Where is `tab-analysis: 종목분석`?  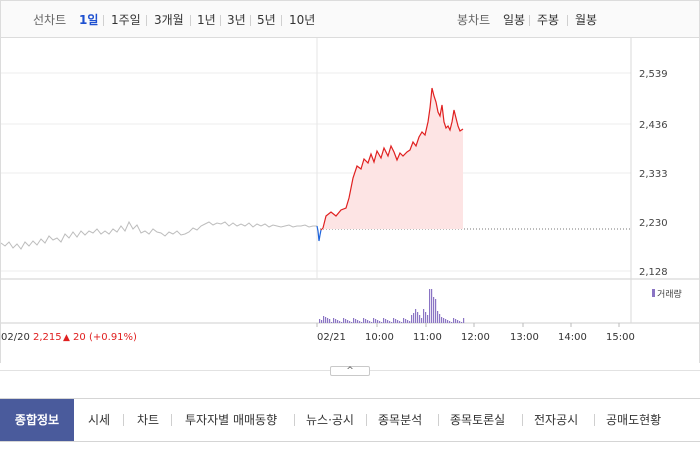 tab-analysis: 종목분석 is located at coordinates (400, 420).